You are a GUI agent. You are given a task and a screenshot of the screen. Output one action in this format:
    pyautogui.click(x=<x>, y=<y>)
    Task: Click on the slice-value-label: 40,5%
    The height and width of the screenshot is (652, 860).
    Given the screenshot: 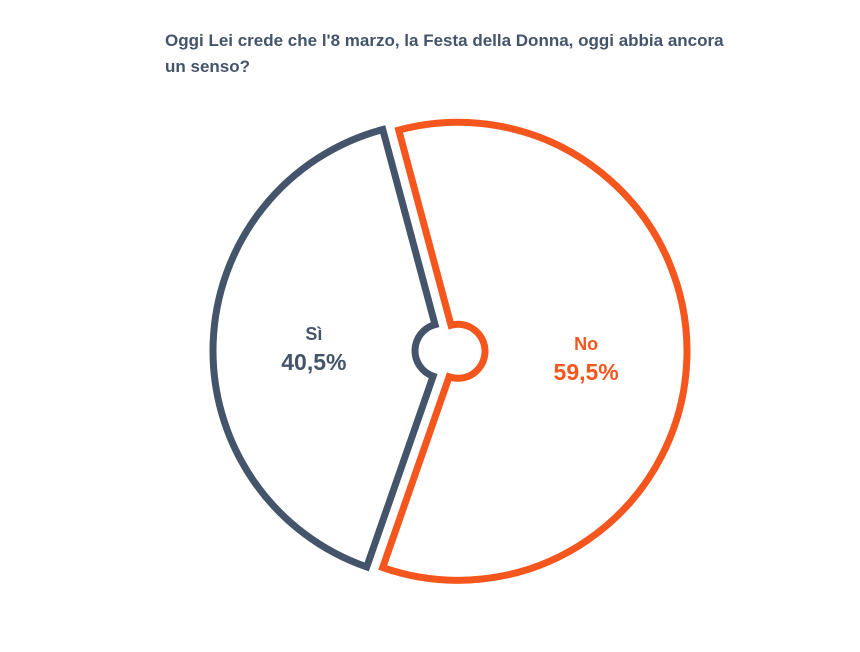 What is the action you would take?
    pyautogui.click(x=313, y=362)
    